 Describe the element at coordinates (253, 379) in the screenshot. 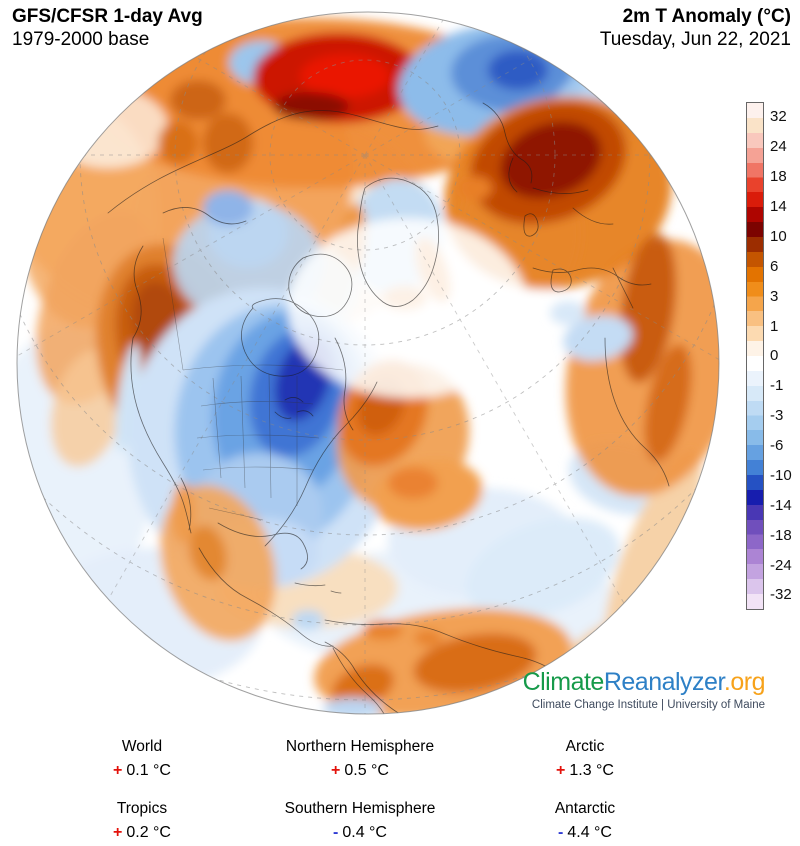

I see `state-borders` at that location.